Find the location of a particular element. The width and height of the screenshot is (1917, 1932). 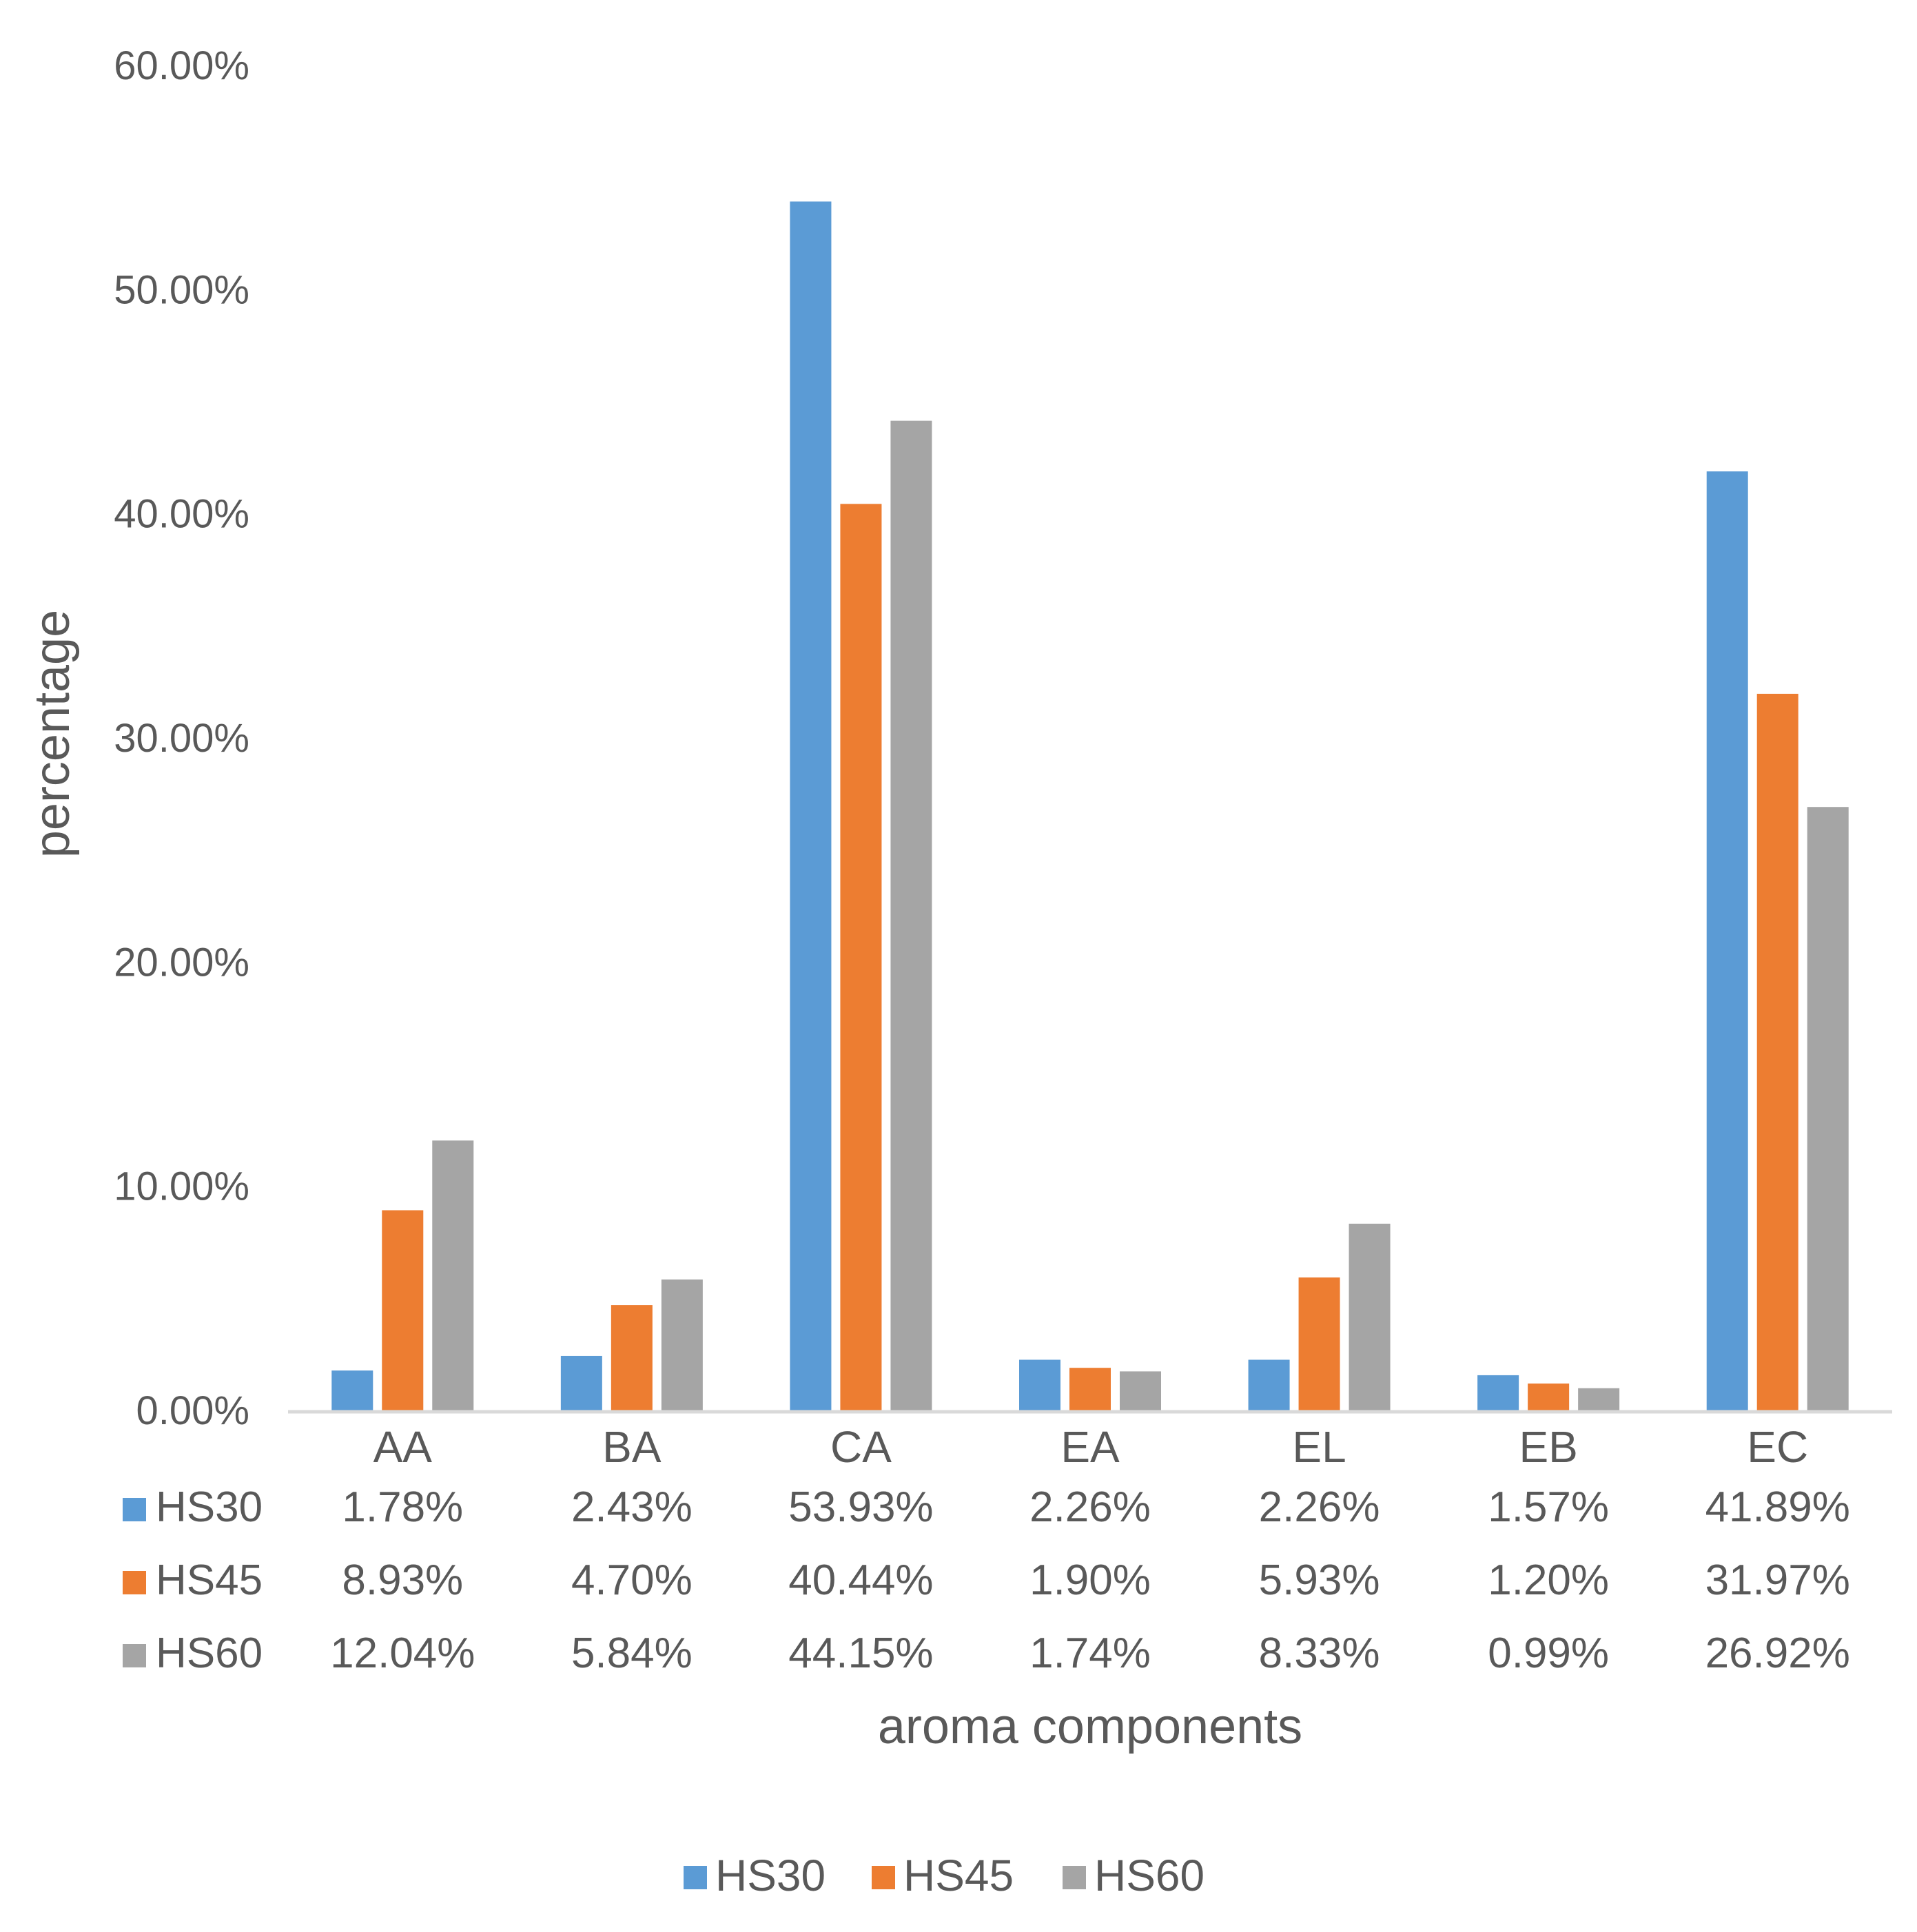

bar-hs45-aa is located at coordinates (403, 1310).